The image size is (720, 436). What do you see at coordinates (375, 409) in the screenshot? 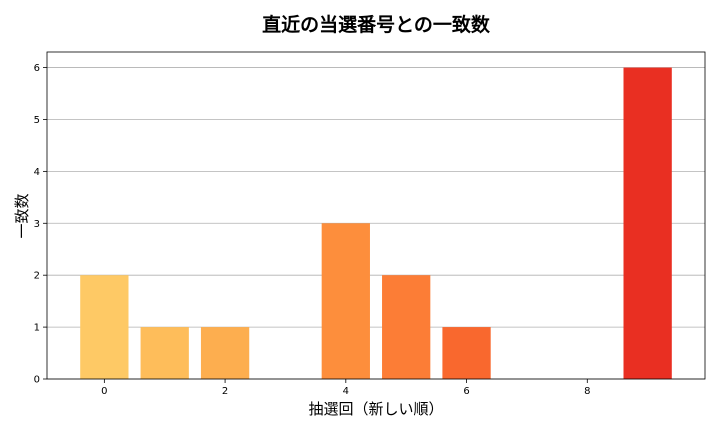
I see `x-axis-label: 抽選回（新しい順）` at bounding box center [375, 409].